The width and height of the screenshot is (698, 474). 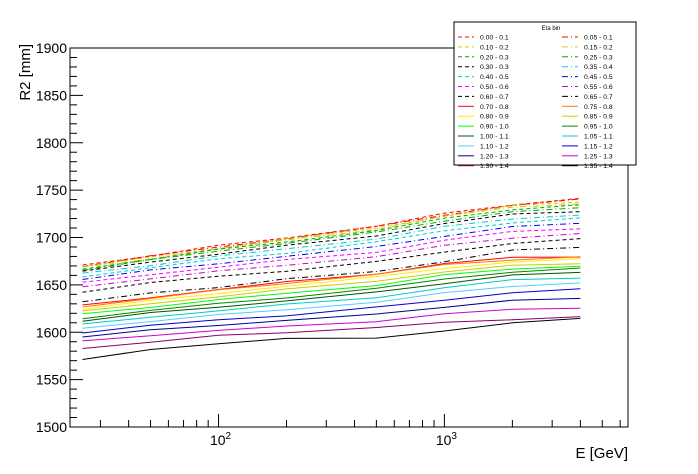 What do you see at coordinates (598, 146) in the screenshot?
I see `legend-entry: 1.15 - 1.2` at bounding box center [598, 146].